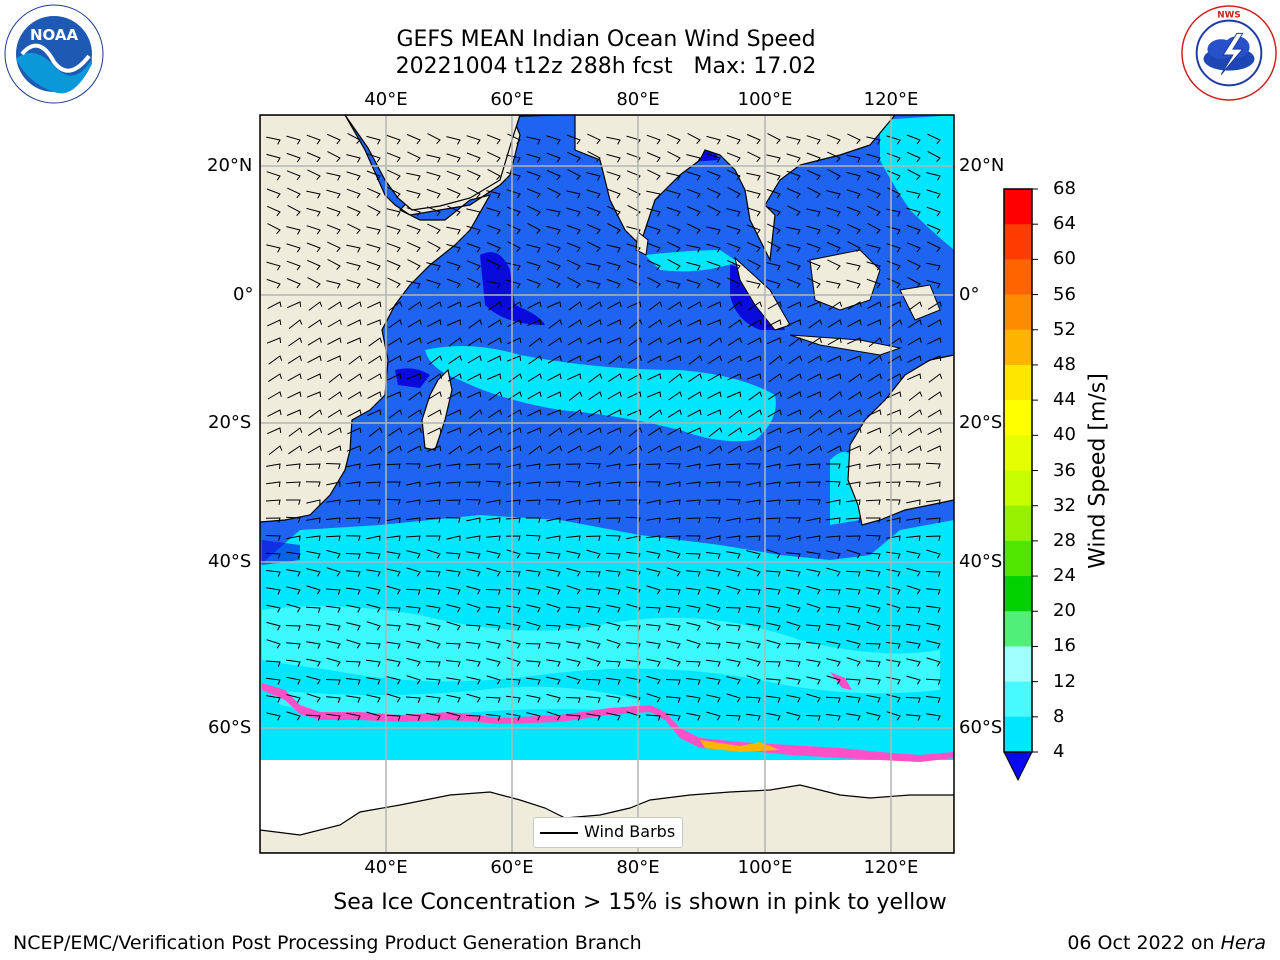 The height and width of the screenshot is (960, 1280). I want to click on lat-label-right: 40°S, so click(981, 561).